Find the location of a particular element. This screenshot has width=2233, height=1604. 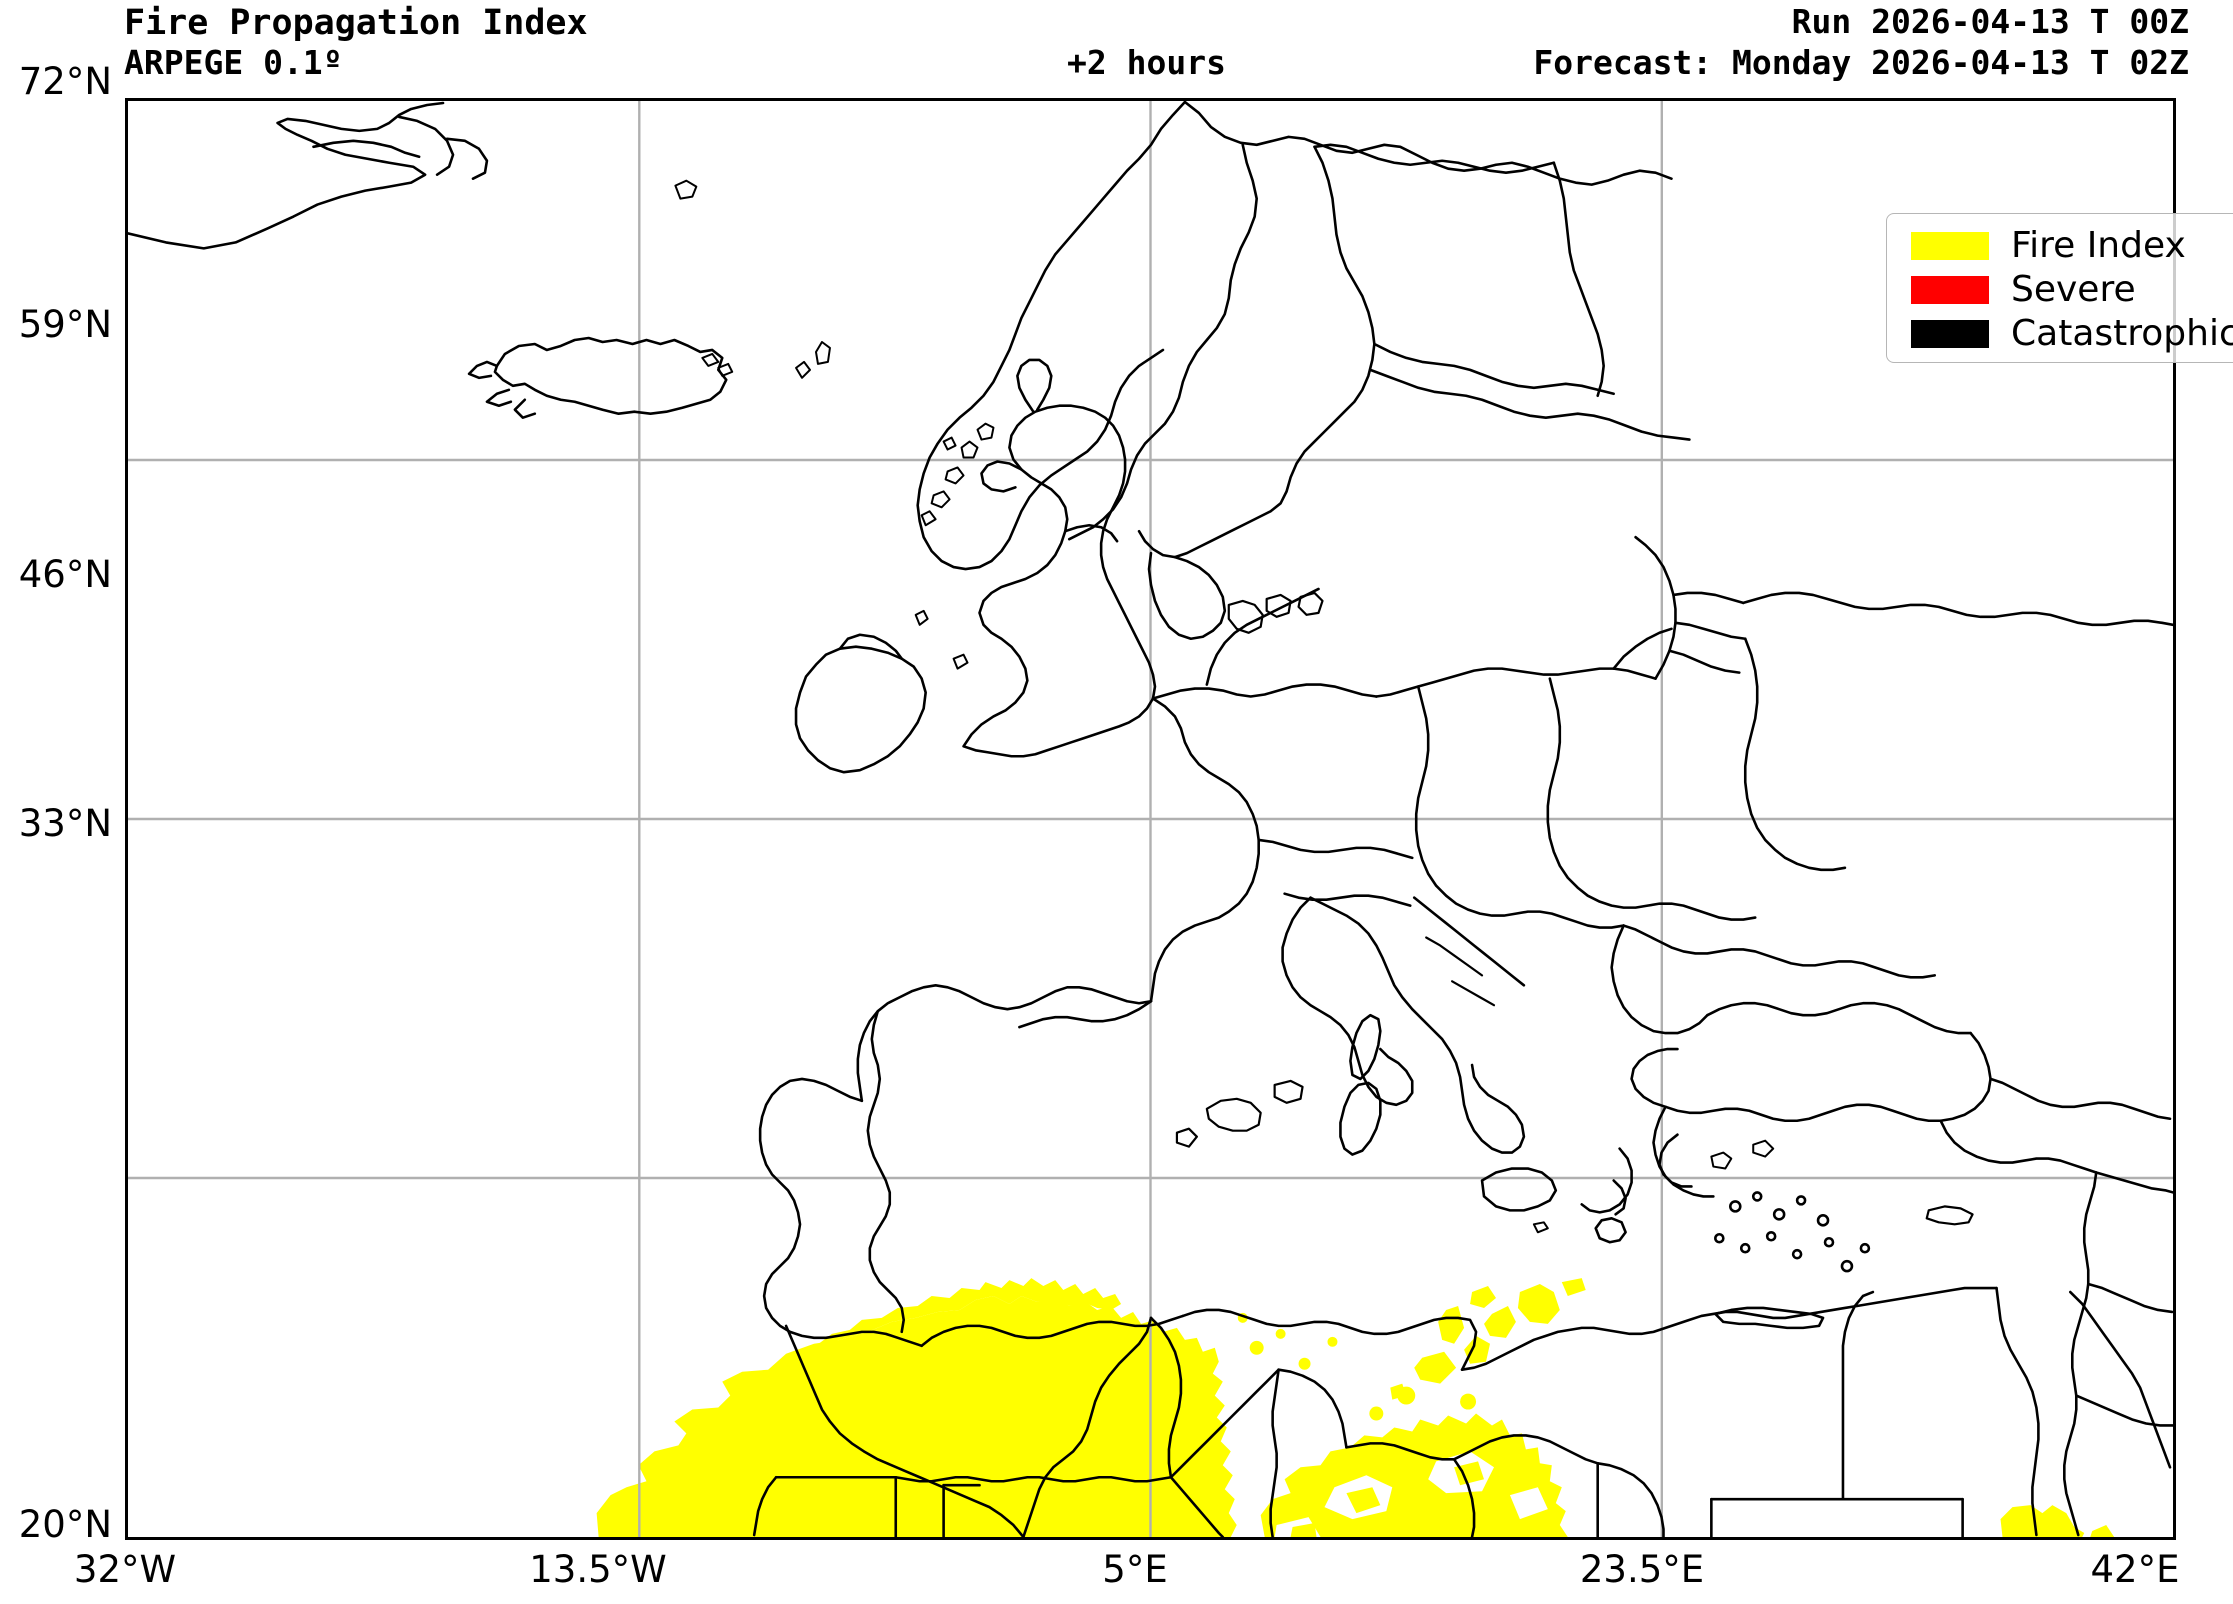

map-legend: Fire Index Severe Catastrophic is located at coordinates (2059, 288).